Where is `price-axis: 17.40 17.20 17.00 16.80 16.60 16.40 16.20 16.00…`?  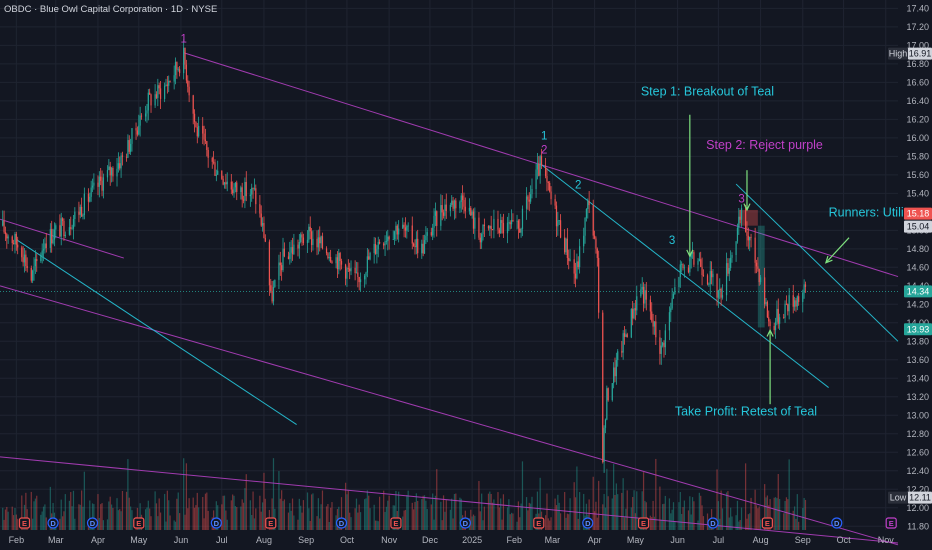 price-axis: 17.40 17.20 17.00 16.80 16.60 16.40 16.20 16.00… is located at coordinates (917, 267).